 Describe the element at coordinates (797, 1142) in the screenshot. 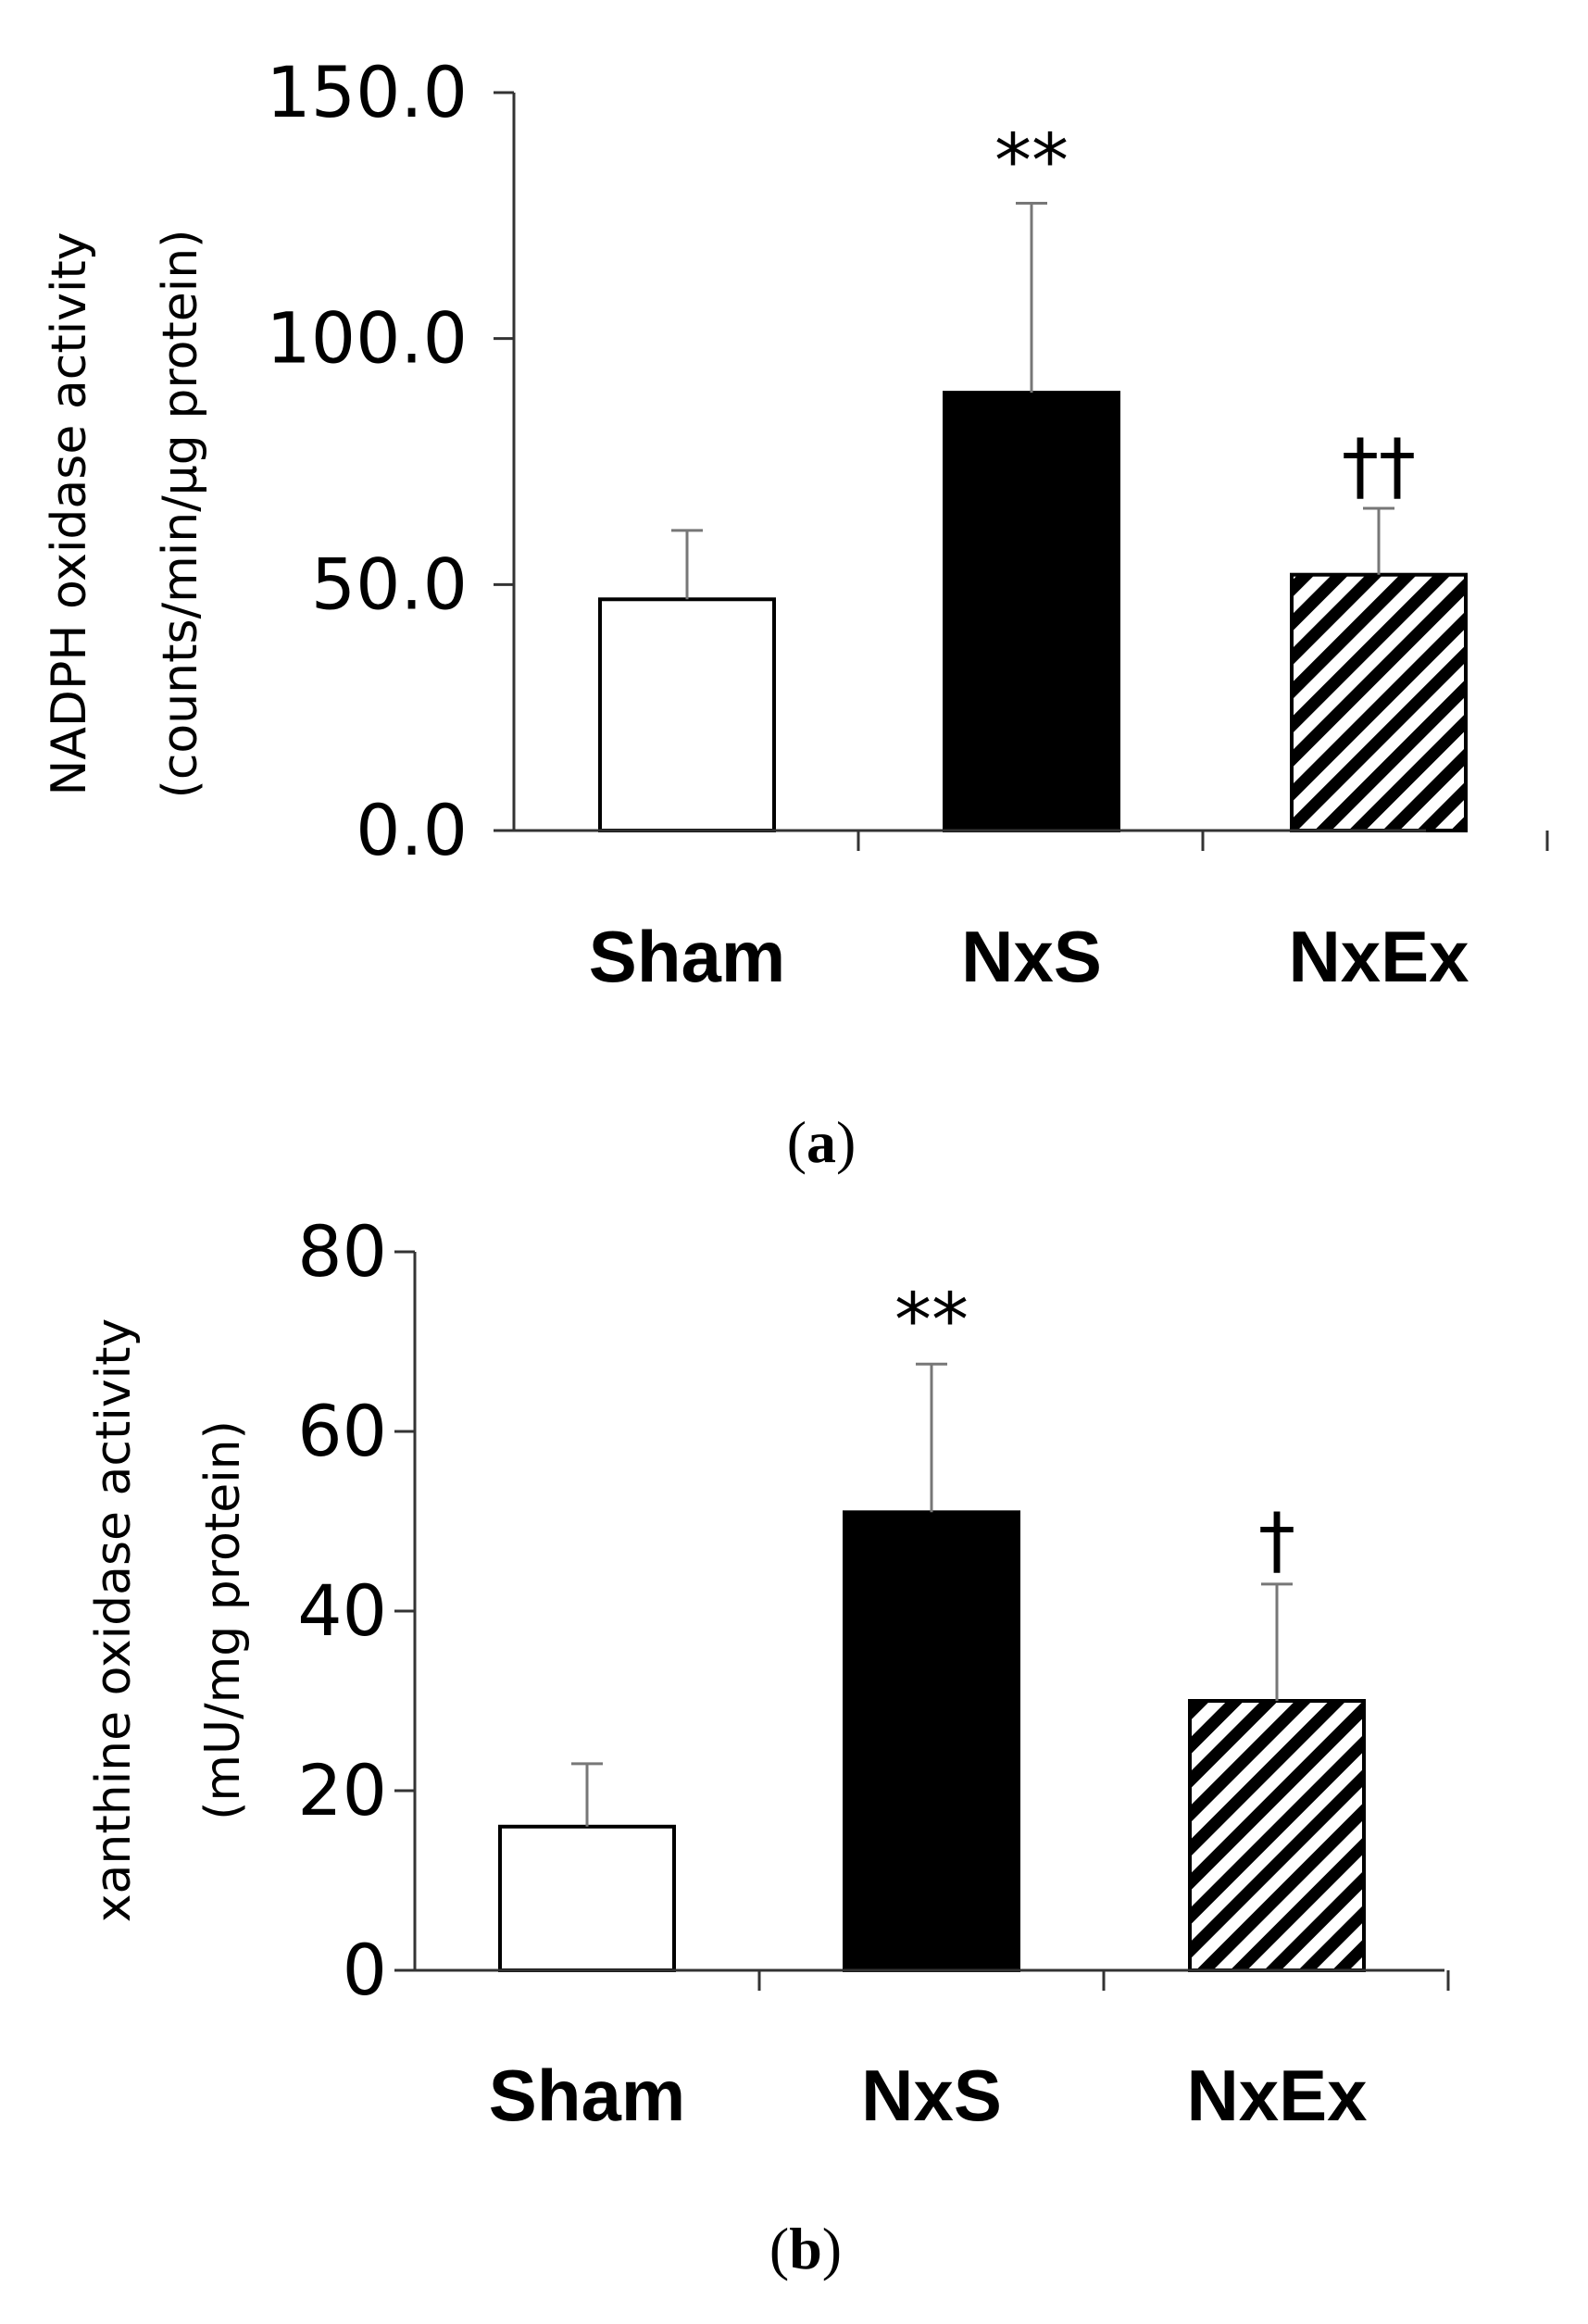

I see `caption-open-a: (` at that location.